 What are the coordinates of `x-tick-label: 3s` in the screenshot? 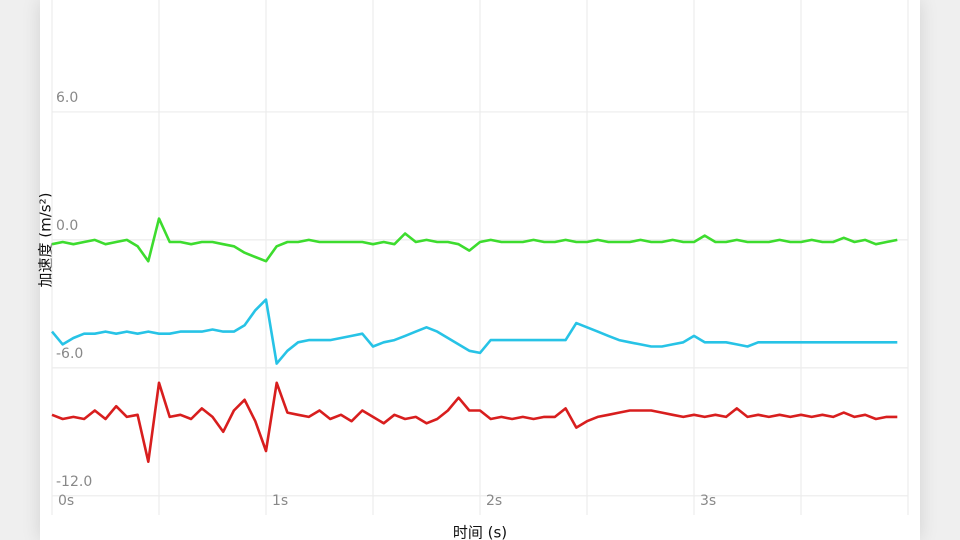 It's located at (708, 501).